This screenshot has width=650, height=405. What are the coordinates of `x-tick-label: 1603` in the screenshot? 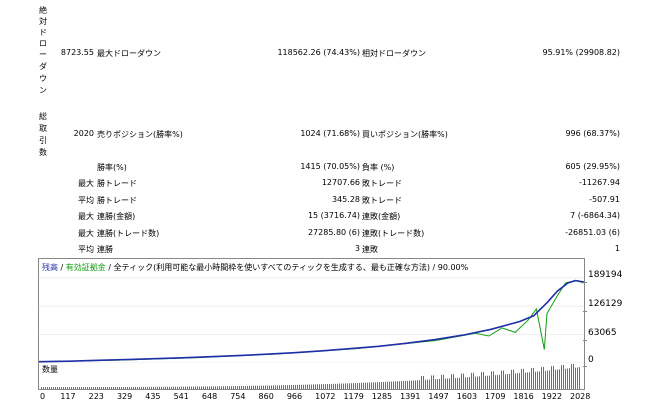 It's located at (467, 396).